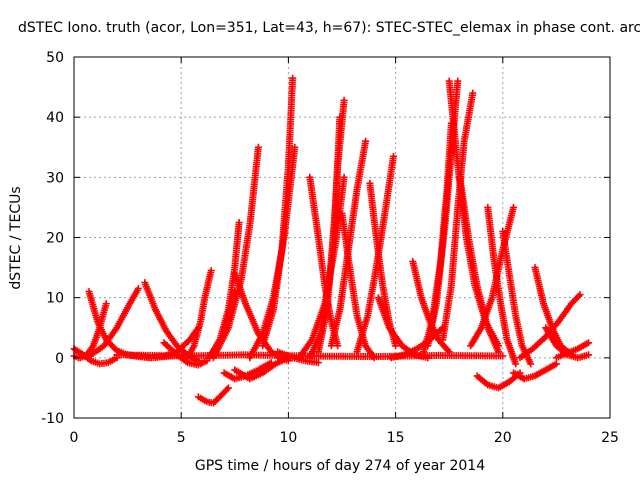 This screenshot has height=485, width=640. What do you see at coordinates (59, 359) in the screenshot?
I see `y-tick-label: 0` at bounding box center [59, 359].